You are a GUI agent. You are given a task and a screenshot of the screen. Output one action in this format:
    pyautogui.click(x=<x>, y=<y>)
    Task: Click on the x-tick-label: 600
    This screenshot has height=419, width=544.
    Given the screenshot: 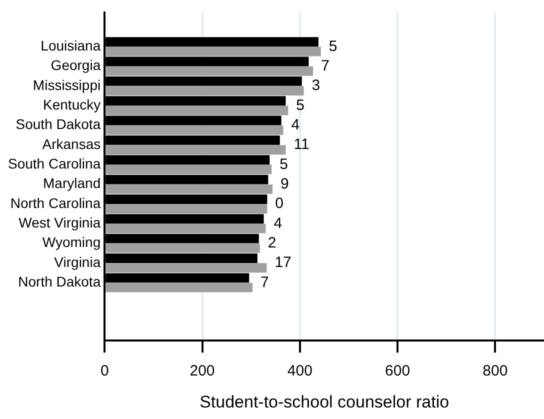 What is the action you would take?
    pyautogui.click(x=397, y=371)
    